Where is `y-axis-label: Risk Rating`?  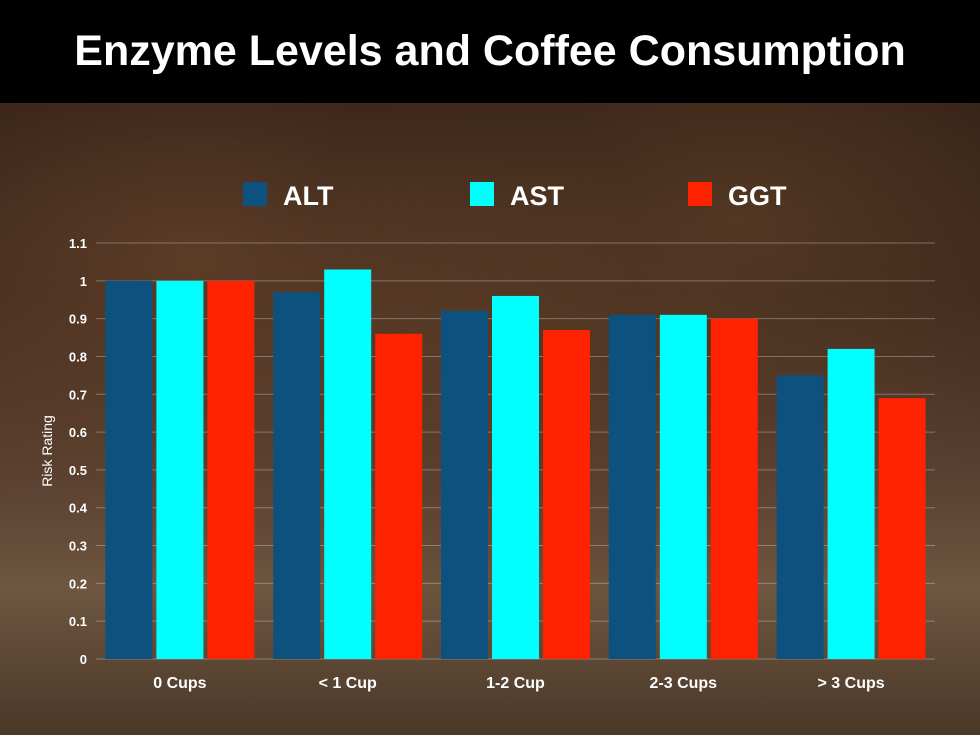
y-axis-label: Risk Rating is located at coordinates (47, 451).